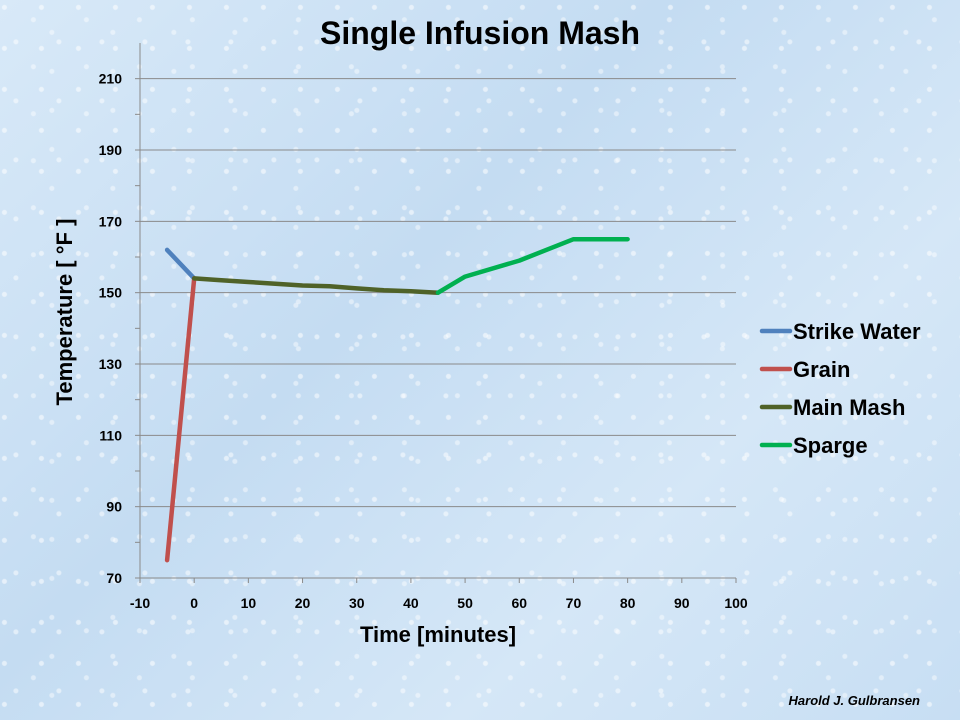 The width and height of the screenshot is (960, 720). I want to click on author-credit: Harold J. Gulbransen, so click(854, 700).